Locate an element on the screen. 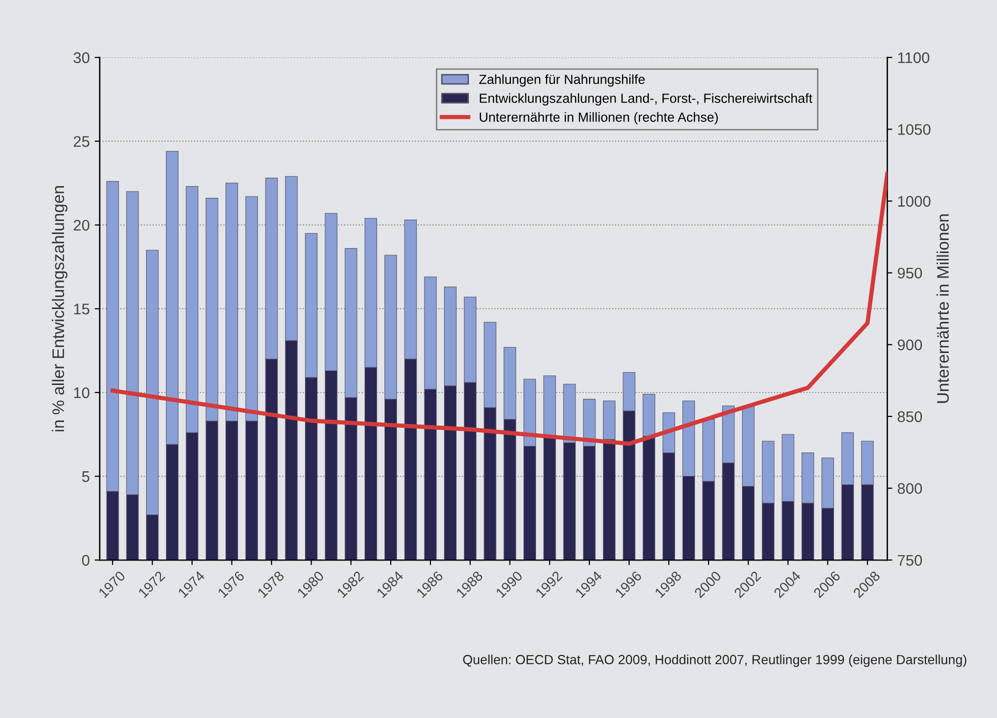  y2-tick-label: 950 is located at coordinates (910, 273).